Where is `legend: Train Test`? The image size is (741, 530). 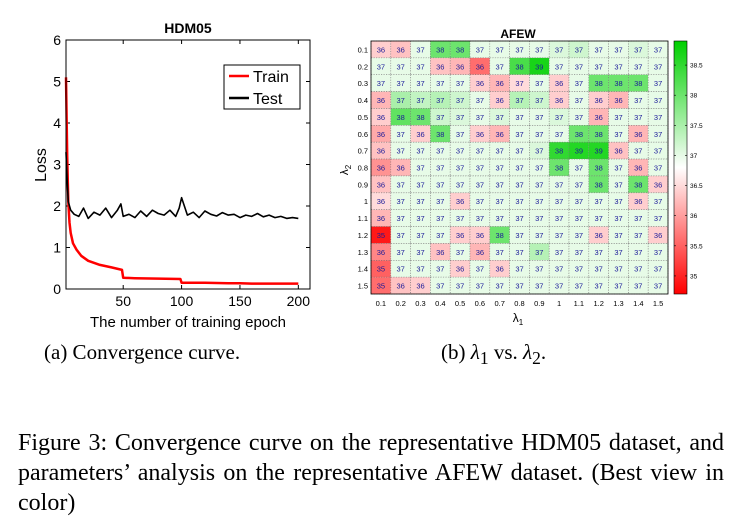 legend: Train Test is located at coordinates (262, 87).